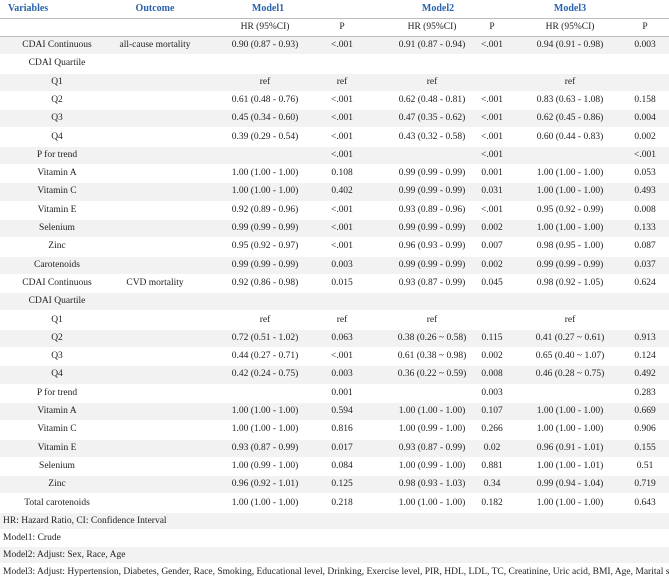 Image resolution: width=669 pixels, height=581 pixels. I want to click on table-cell: 0.43 (0.32 - 0.58), so click(432, 136).